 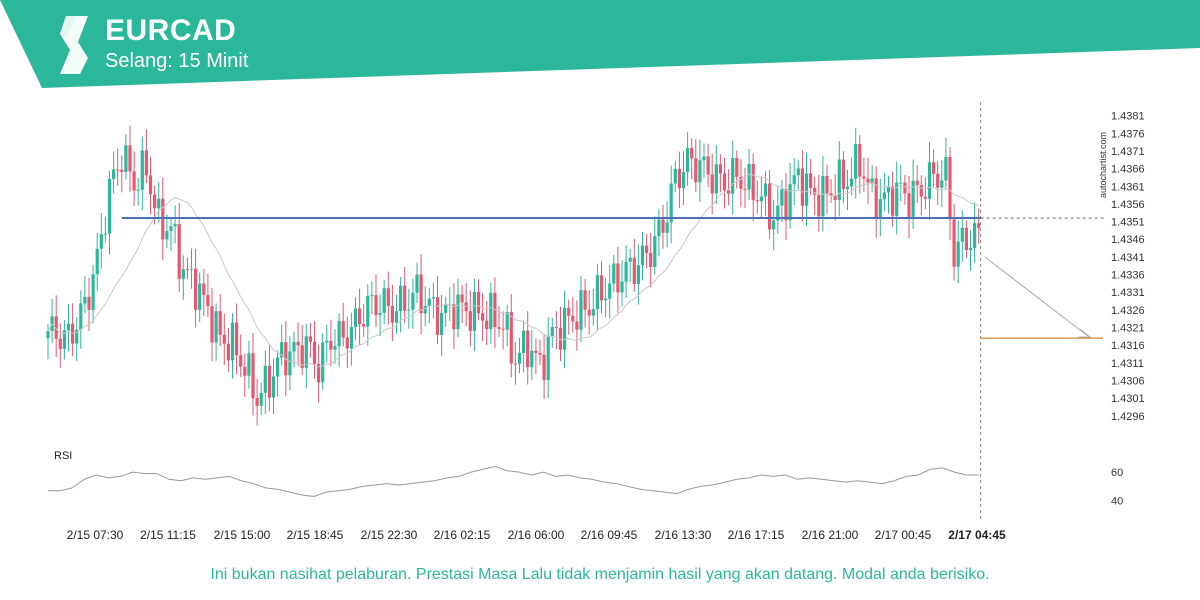 What do you see at coordinates (756, 535) in the screenshot?
I see `x-tick-label: 2/16 17:15` at bounding box center [756, 535].